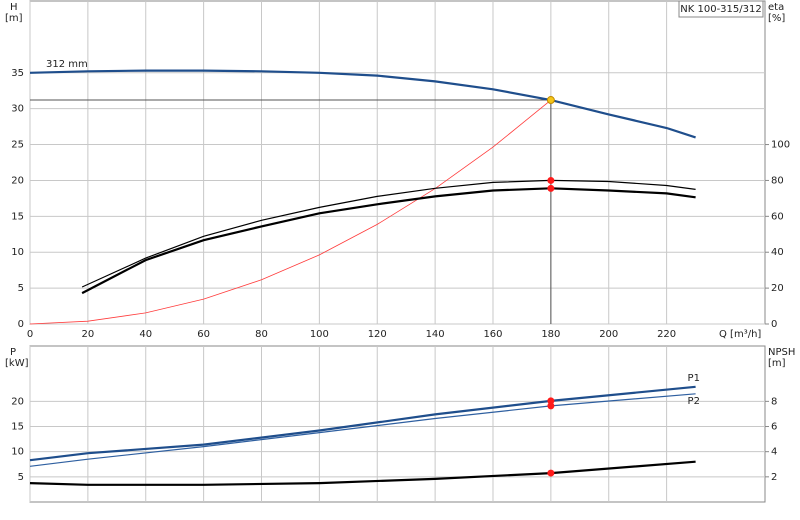 This screenshot has width=800, height=520. What do you see at coordinates (774, 324) in the screenshot?
I see `y2-tick-label: 0` at bounding box center [774, 324].